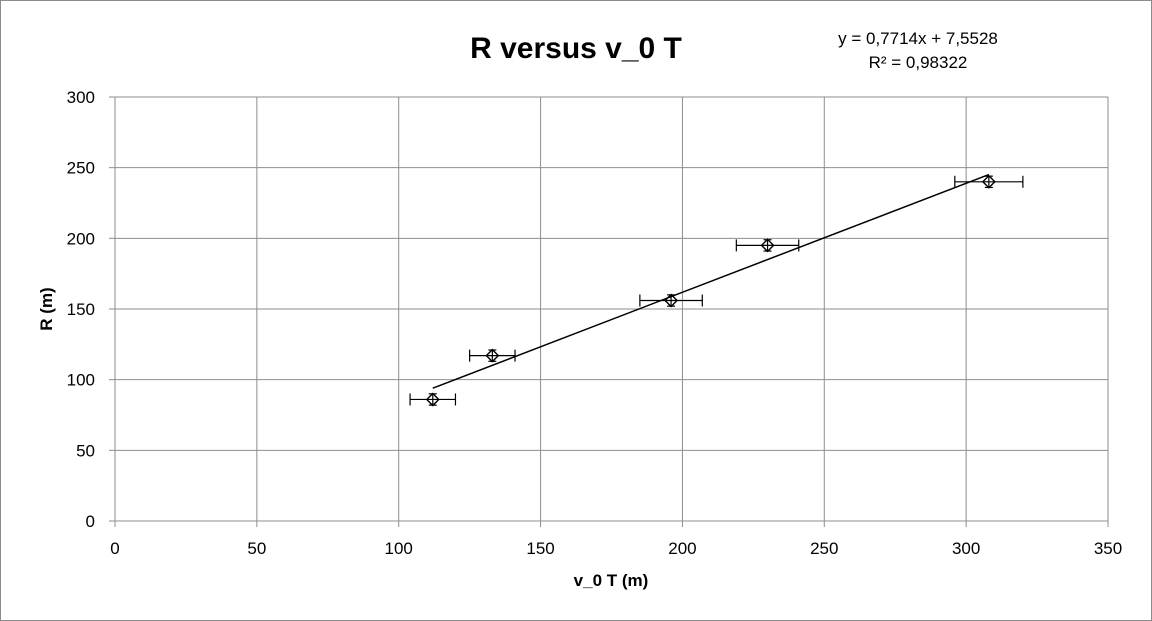 This screenshot has width=1152, height=621. Describe the element at coordinates (966, 548) in the screenshot. I see `x-tick-label: 300` at that location.